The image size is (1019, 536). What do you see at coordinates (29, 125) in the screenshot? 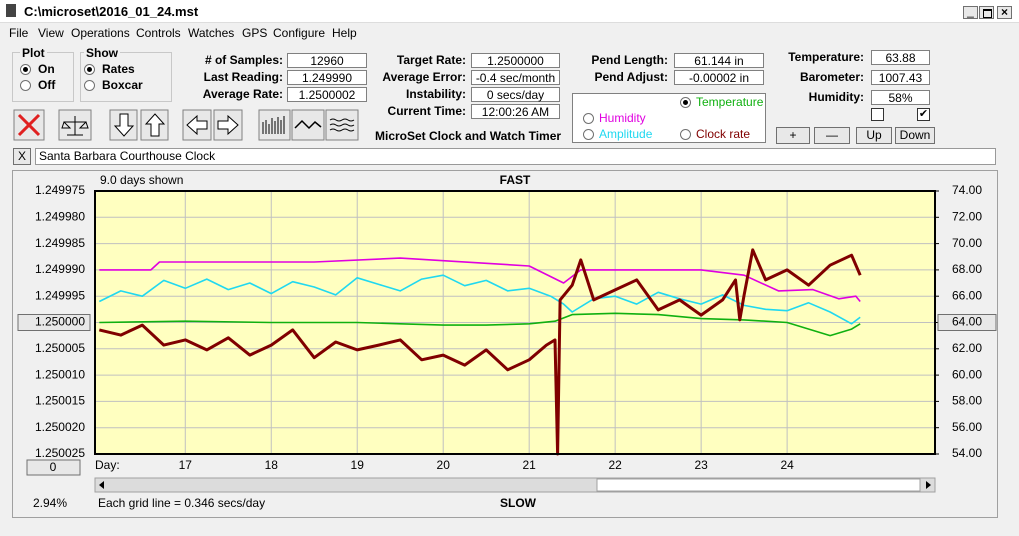
I see `delete-button` at bounding box center [29, 125].